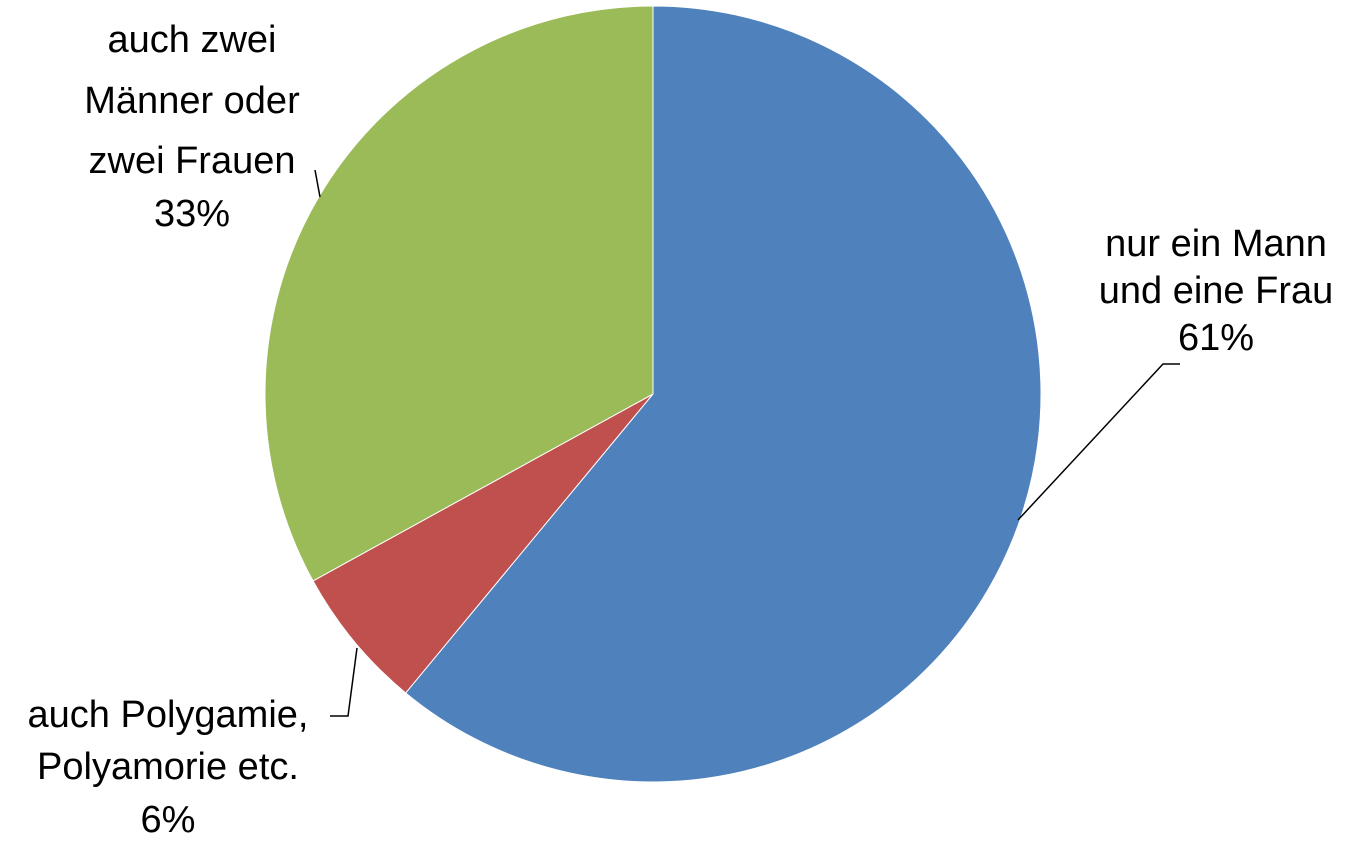 The width and height of the screenshot is (1358, 846). I want to click on slice-label-line: auch zwei, so click(192, 40).